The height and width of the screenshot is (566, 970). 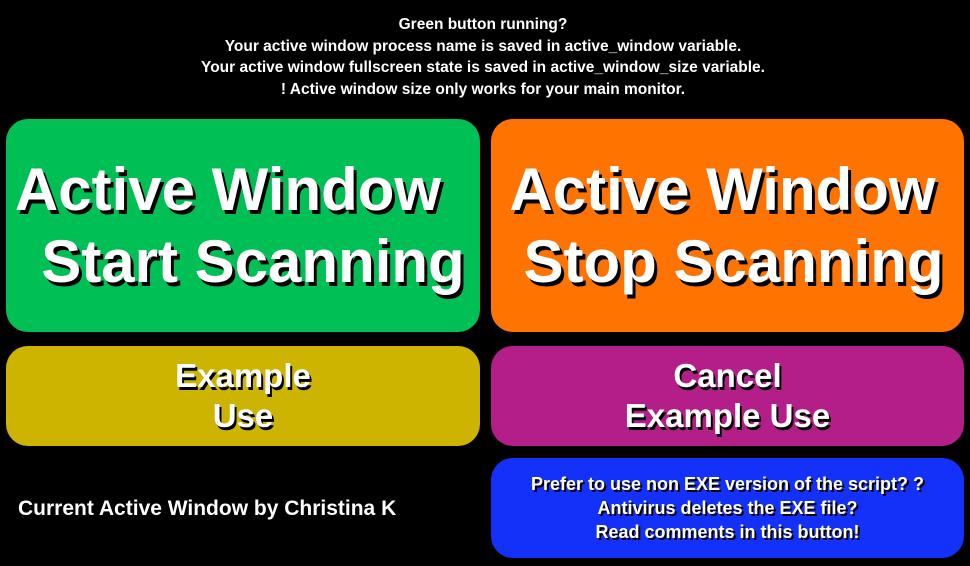 I want to click on author-credit: Current Active Window by Christina K, so click(x=207, y=508).